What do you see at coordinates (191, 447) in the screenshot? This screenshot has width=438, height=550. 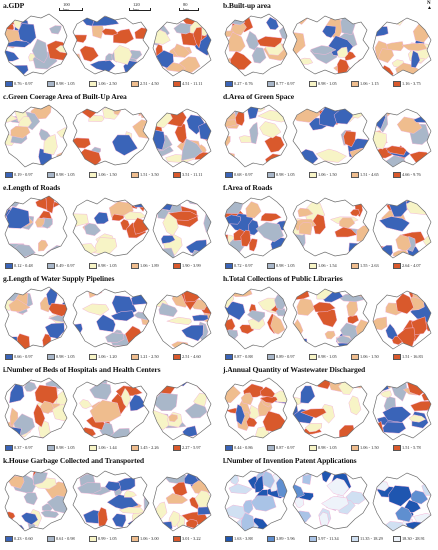 I see `legend-label: 2.27 - 5.97` at bounding box center [191, 447].